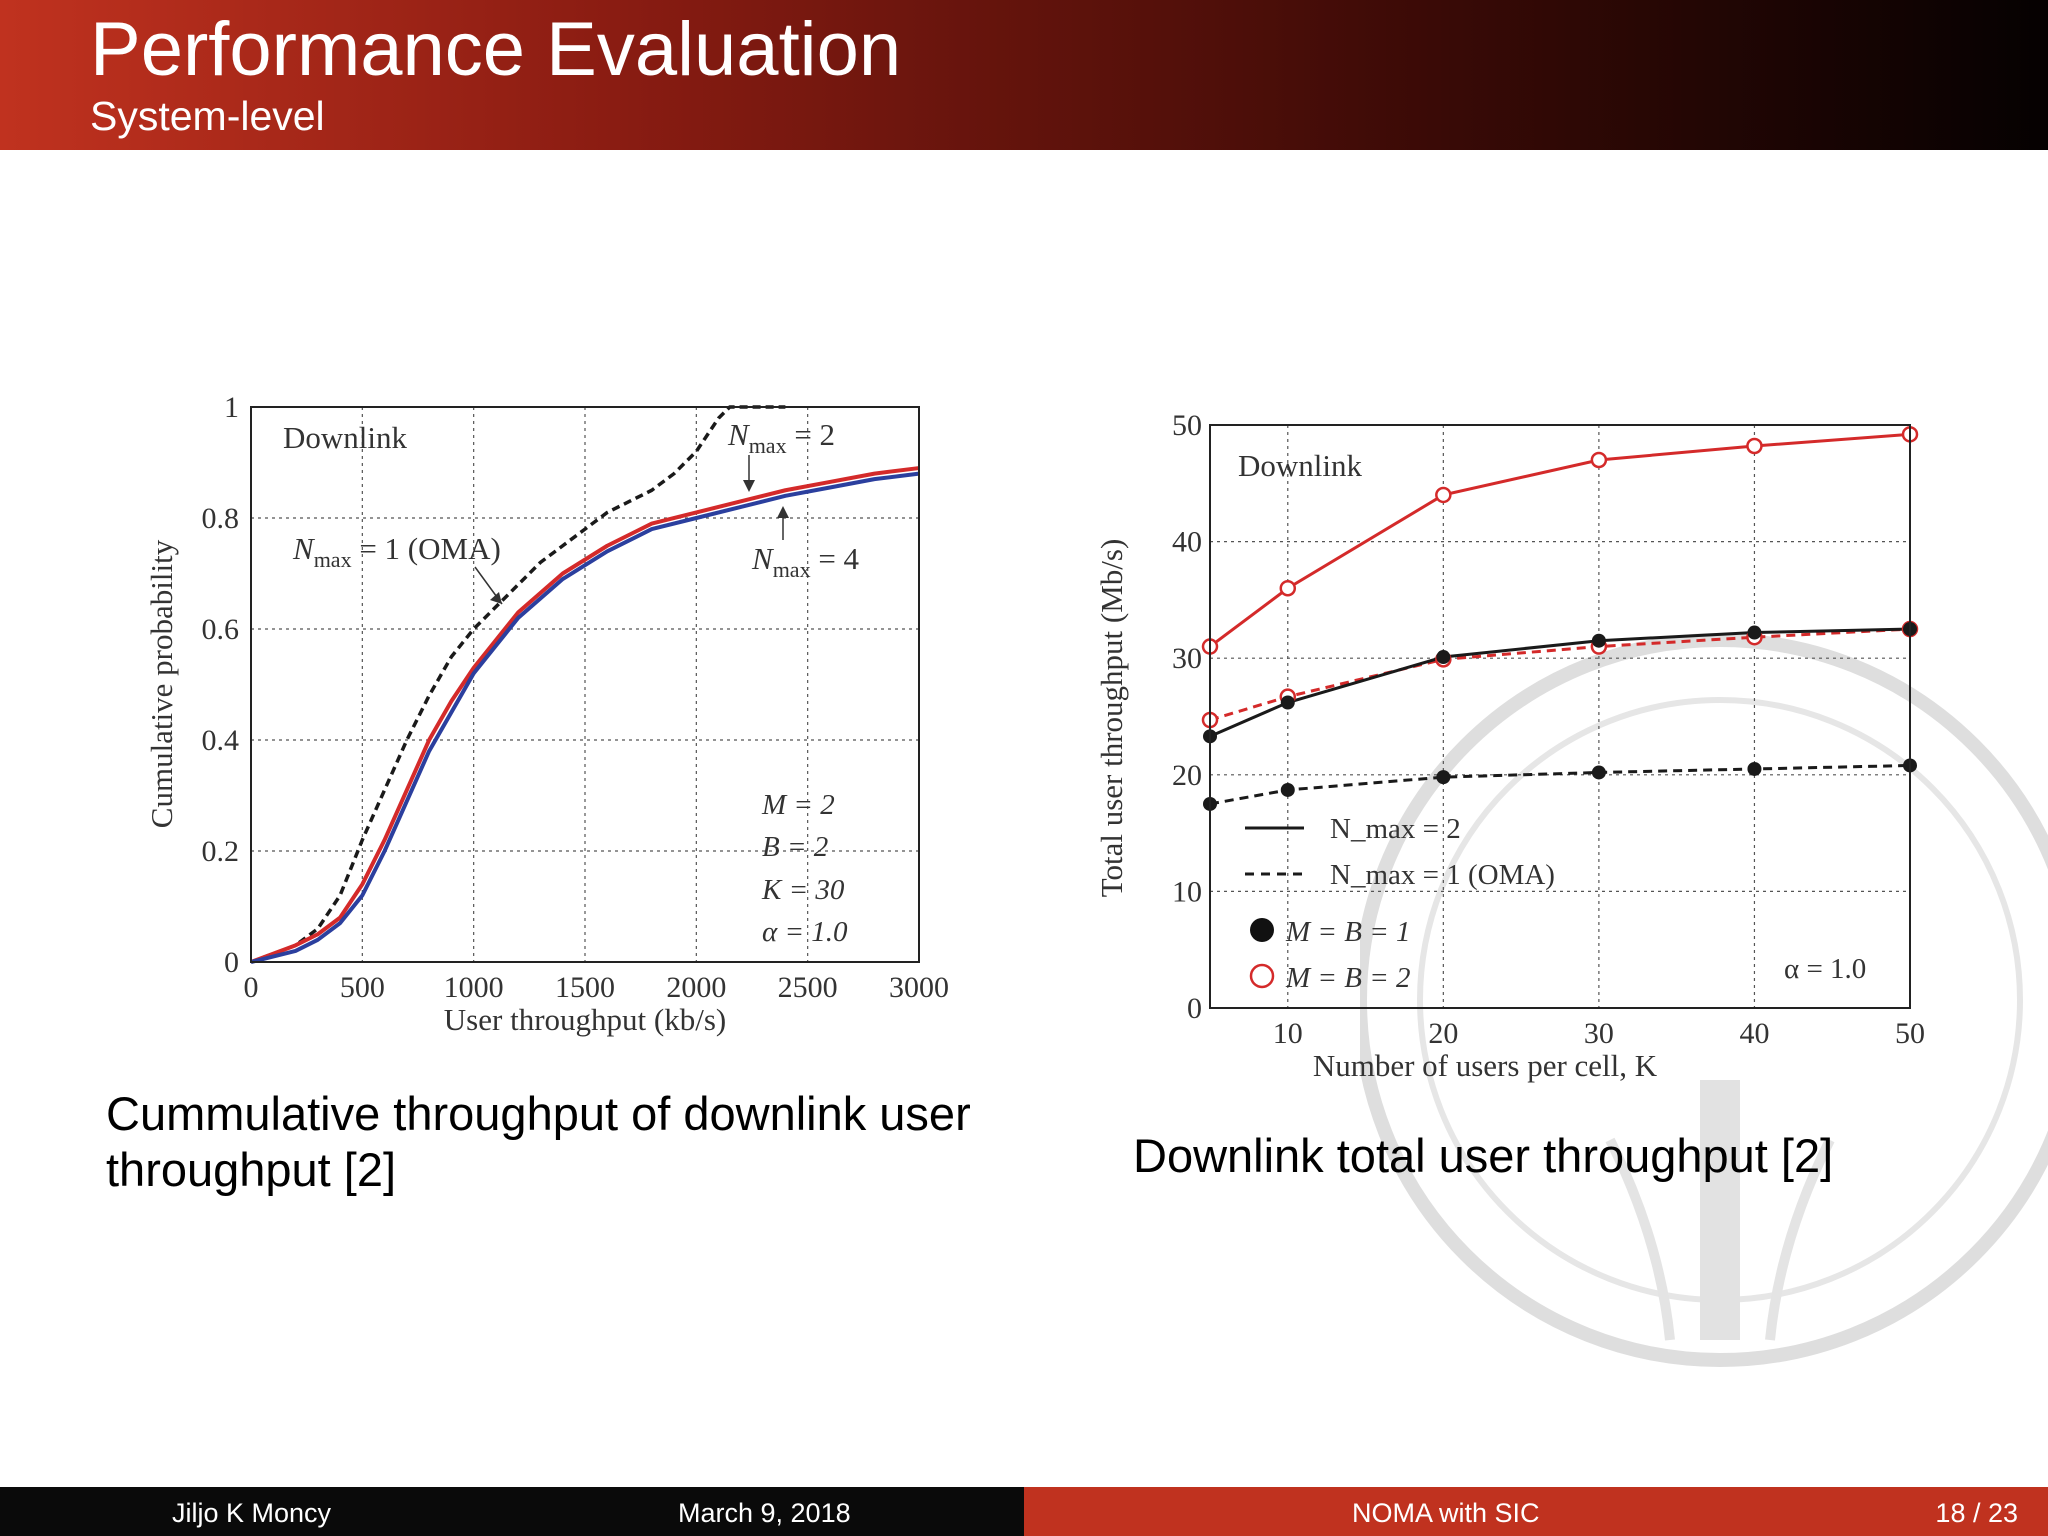  I want to click on y-tick-label: 0.4, so click(221, 740).